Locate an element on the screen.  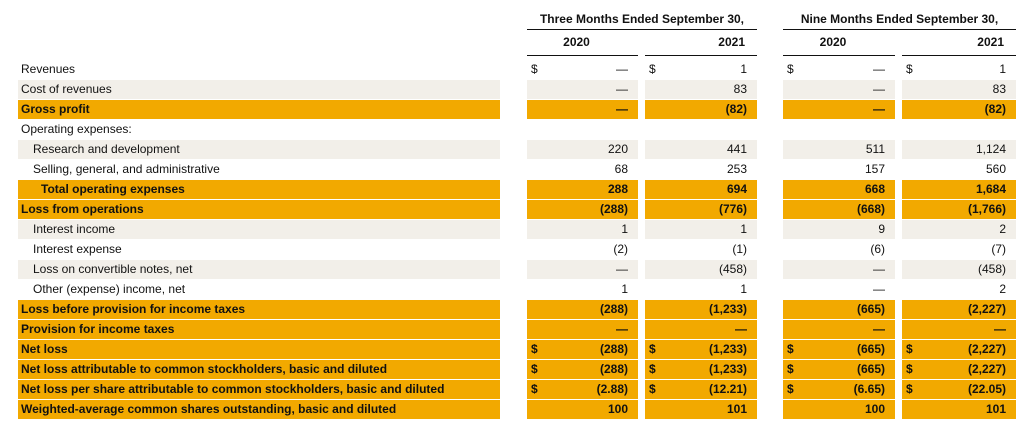
row-label: Cost of revenues is located at coordinates (66, 89).